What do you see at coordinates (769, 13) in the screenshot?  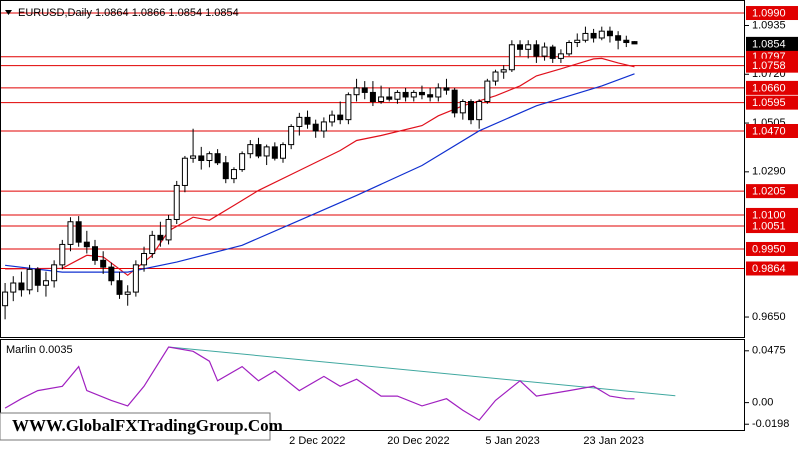 I see `level-label: 1.0990` at bounding box center [769, 13].